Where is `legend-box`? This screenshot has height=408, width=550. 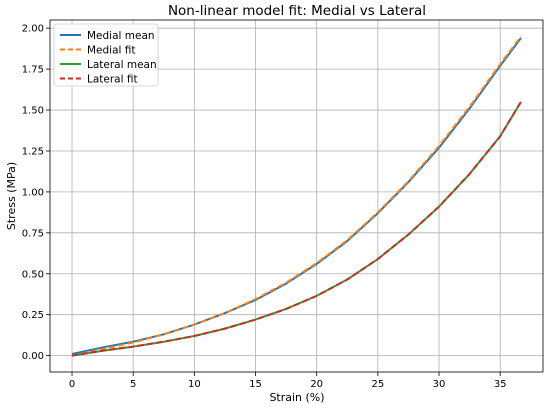 legend-box is located at coordinates (106, 55).